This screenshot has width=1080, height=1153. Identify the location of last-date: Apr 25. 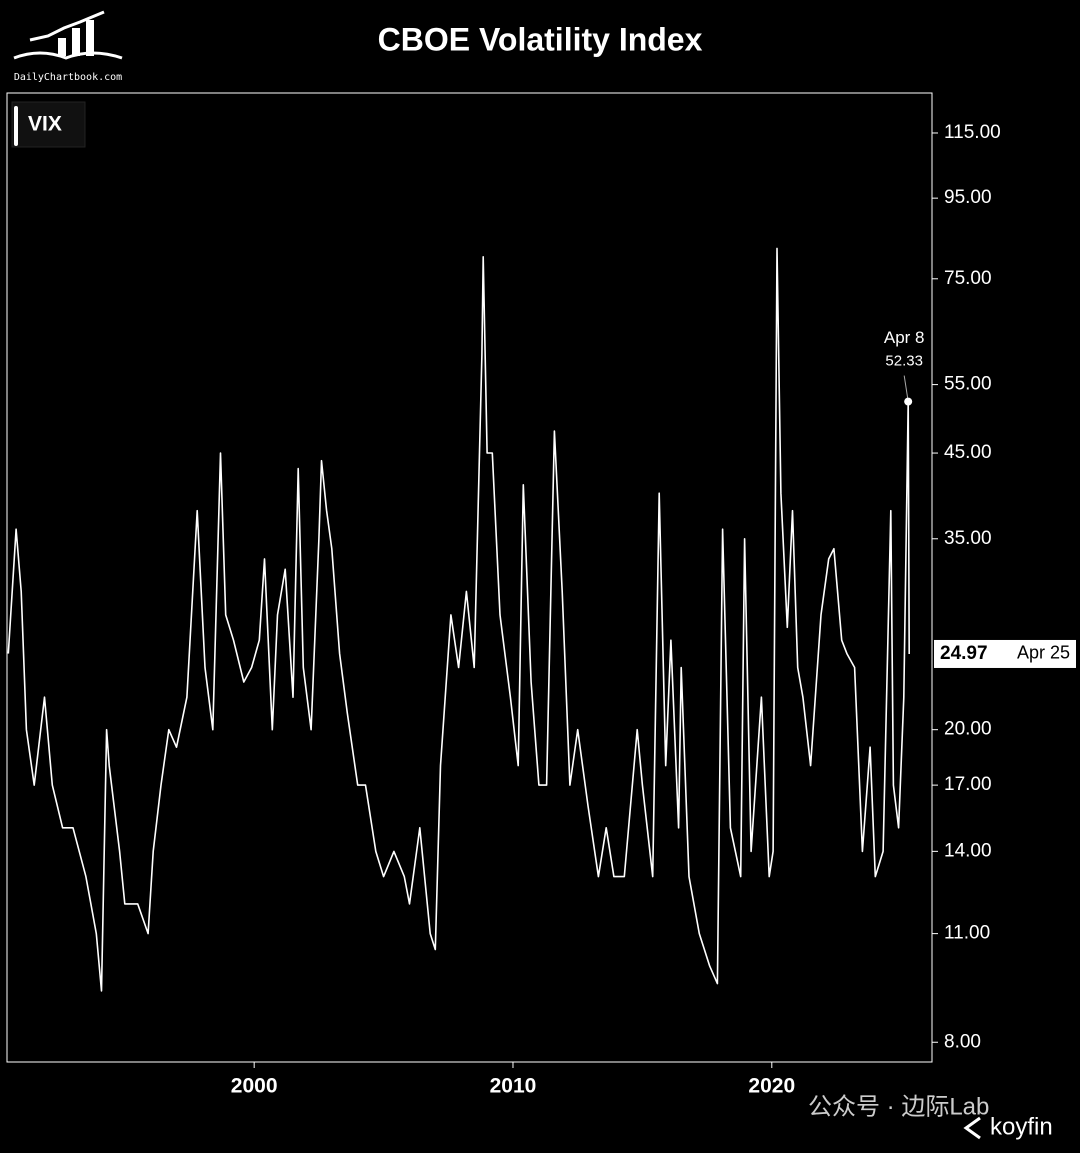
(1043, 653).